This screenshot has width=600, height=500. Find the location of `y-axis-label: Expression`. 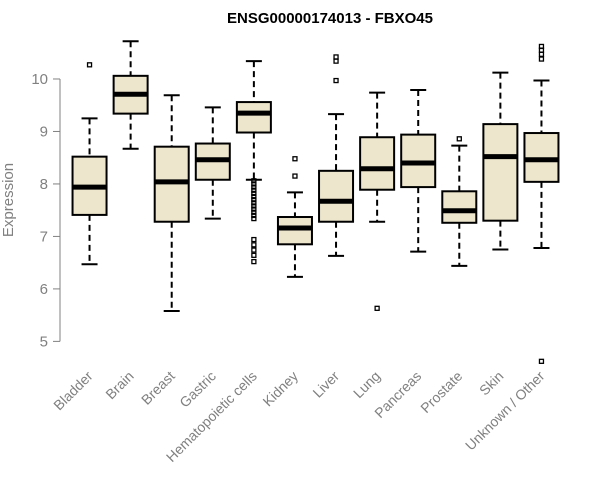

y-axis-label: Expression is located at coordinates (8, 200).